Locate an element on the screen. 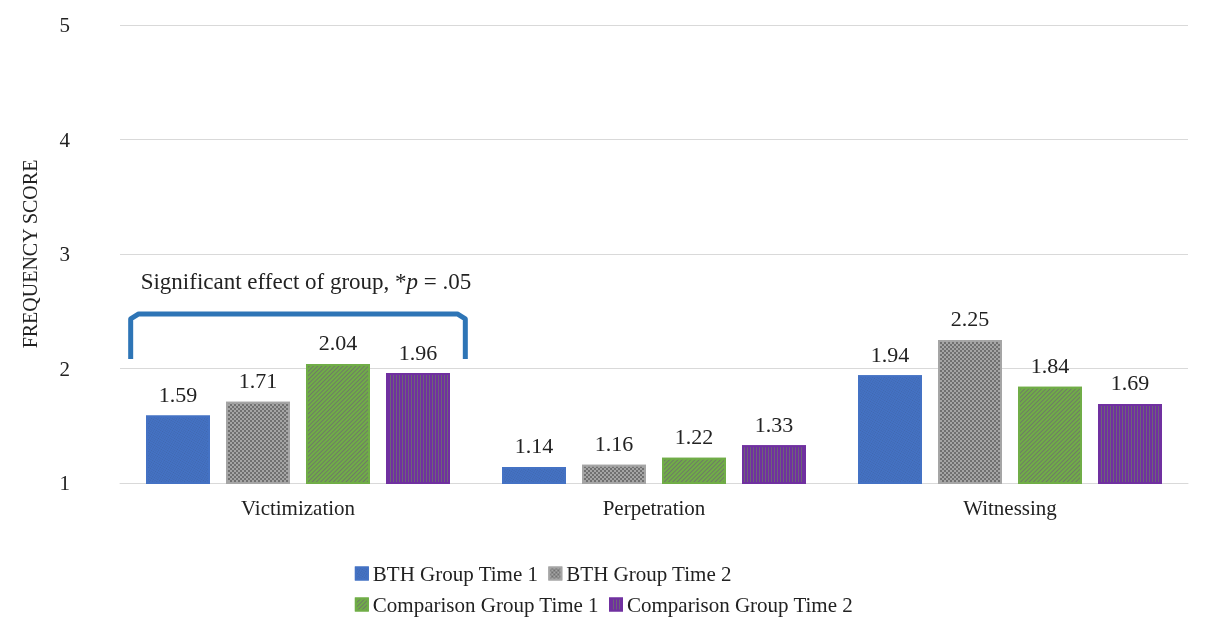 Image resolution: width=1208 pixels, height=628 pixels. y-tick-label: 5 is located at coordinates (64, 25).